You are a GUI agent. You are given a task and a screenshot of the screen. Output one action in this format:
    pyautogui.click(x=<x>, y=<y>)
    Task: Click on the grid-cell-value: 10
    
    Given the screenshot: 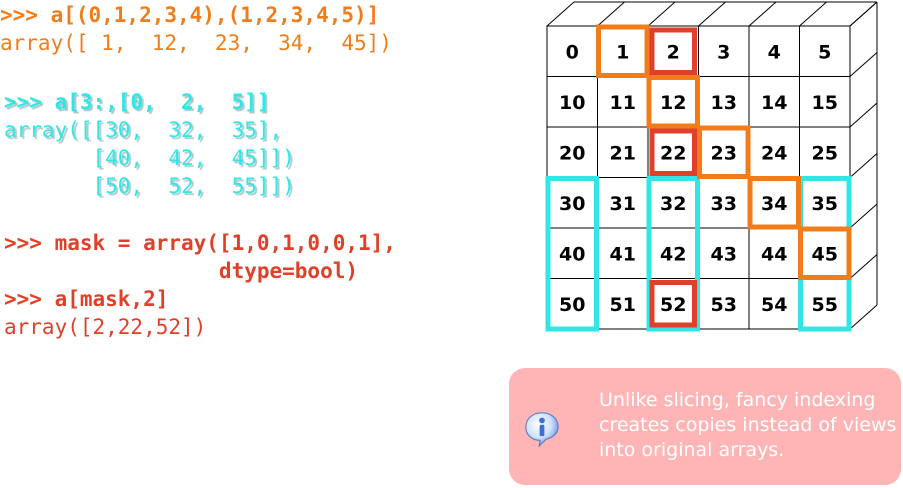 What is the action you would take?
    pyautogui.click(x=572, y=103)
    